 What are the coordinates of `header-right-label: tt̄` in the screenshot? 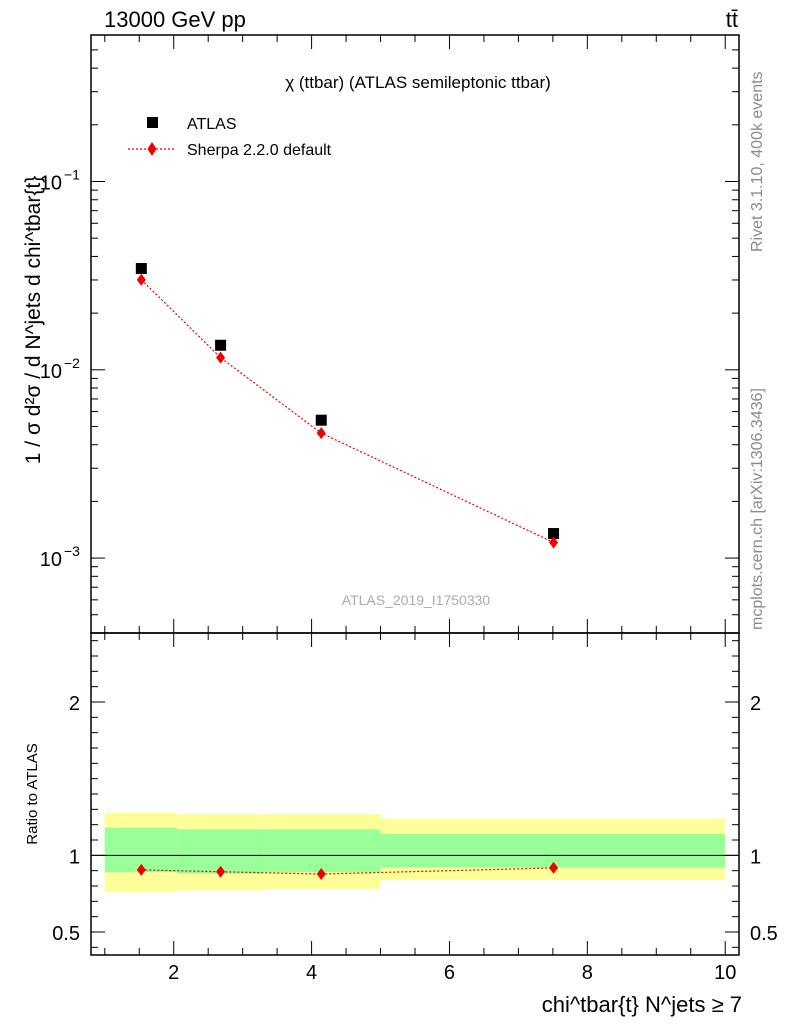 It's located at (732, 19).